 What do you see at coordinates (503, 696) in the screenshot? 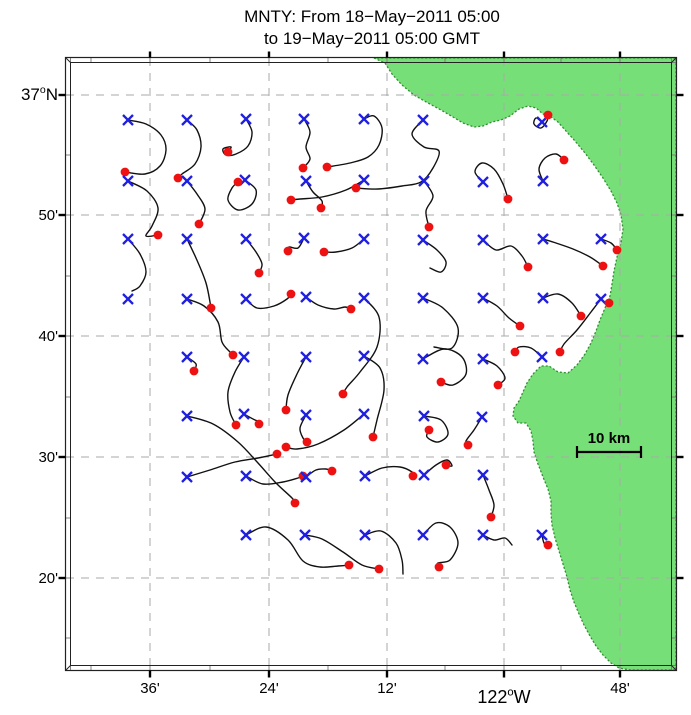
I see `x-axis-tick-label: 122oW` at bounding box center [503, 696].